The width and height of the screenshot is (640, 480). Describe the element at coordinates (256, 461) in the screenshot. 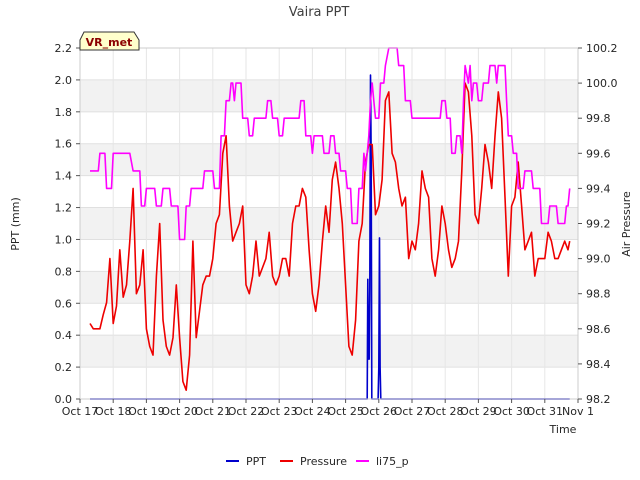

I see `legend-label-ppt: PPT` at that location.